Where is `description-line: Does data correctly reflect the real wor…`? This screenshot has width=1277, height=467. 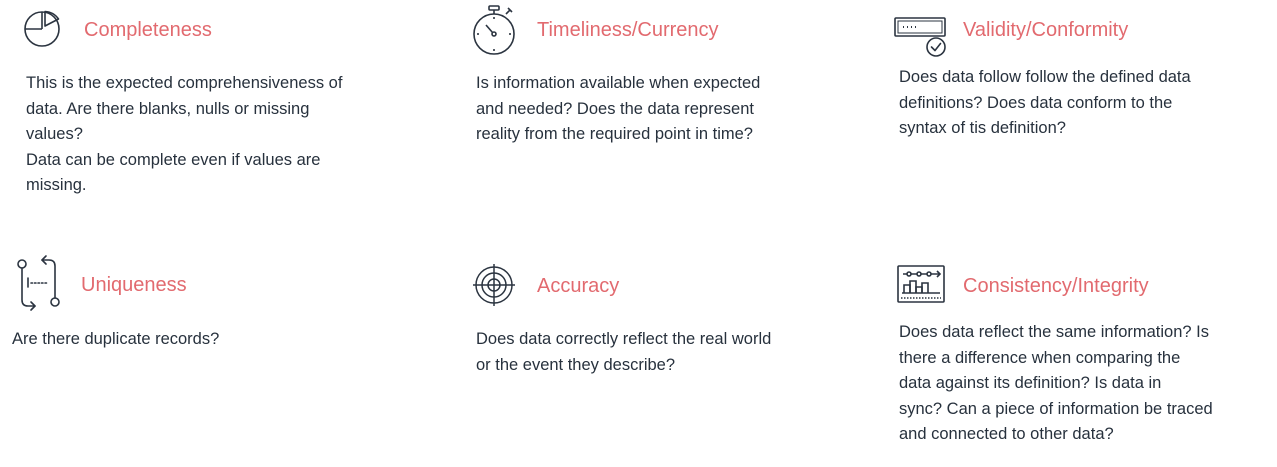 description-line: Does data correctly reflect the real wor… is located at coordinates (624, 339).